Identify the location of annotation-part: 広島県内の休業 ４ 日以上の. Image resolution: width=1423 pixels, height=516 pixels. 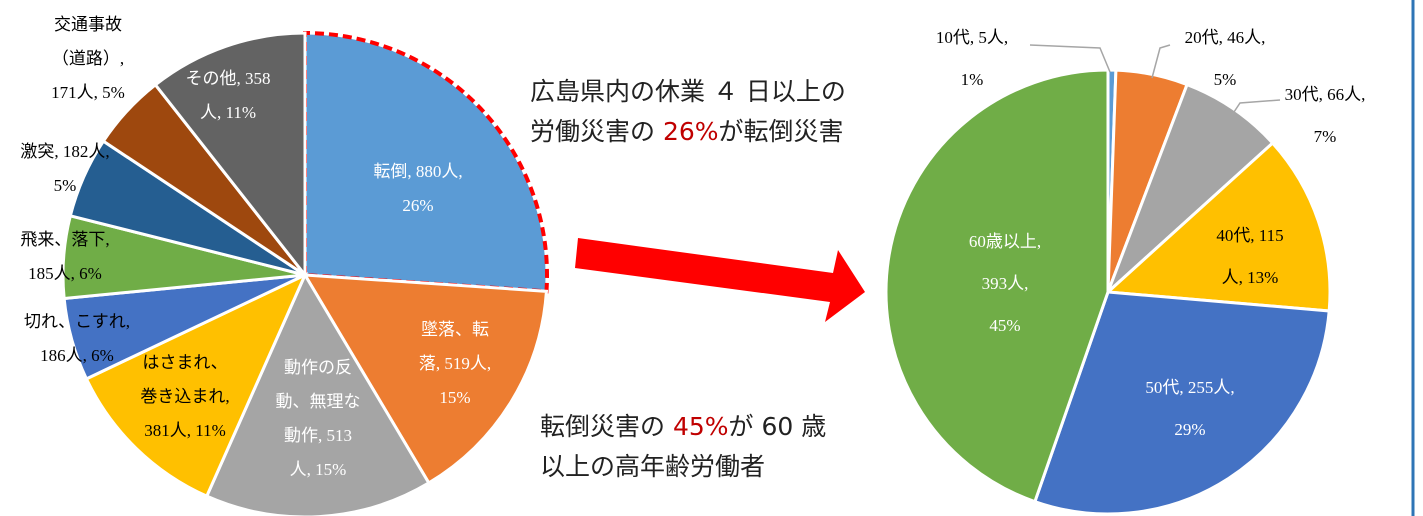
(688, 91).